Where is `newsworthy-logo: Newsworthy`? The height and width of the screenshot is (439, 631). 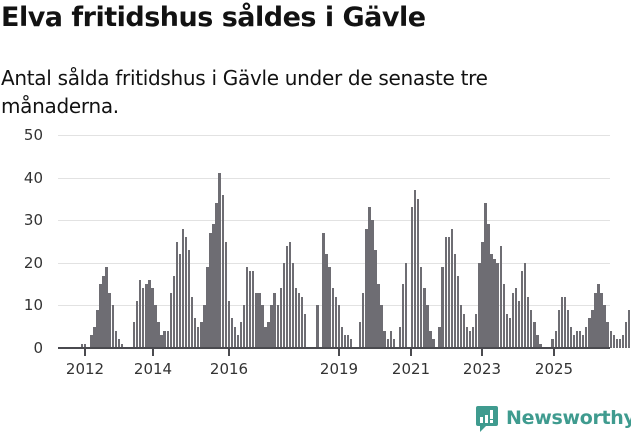 newsworthy-logo: Newsworthy is located at coordinates (553, 419).